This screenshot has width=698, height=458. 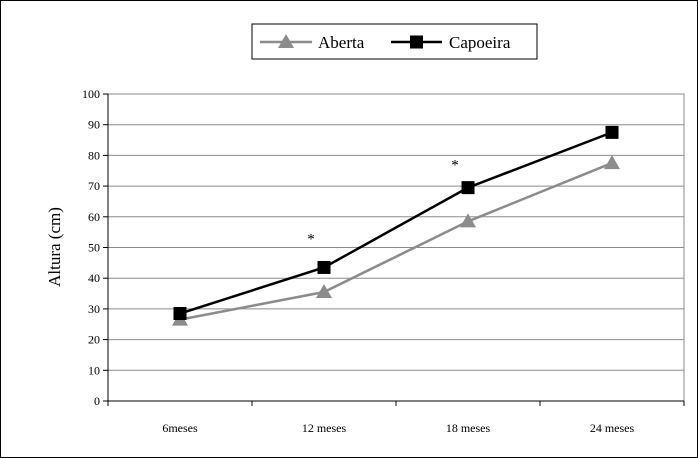 I want to click on legend-label: Capoeira, so click(x=480, y=42).